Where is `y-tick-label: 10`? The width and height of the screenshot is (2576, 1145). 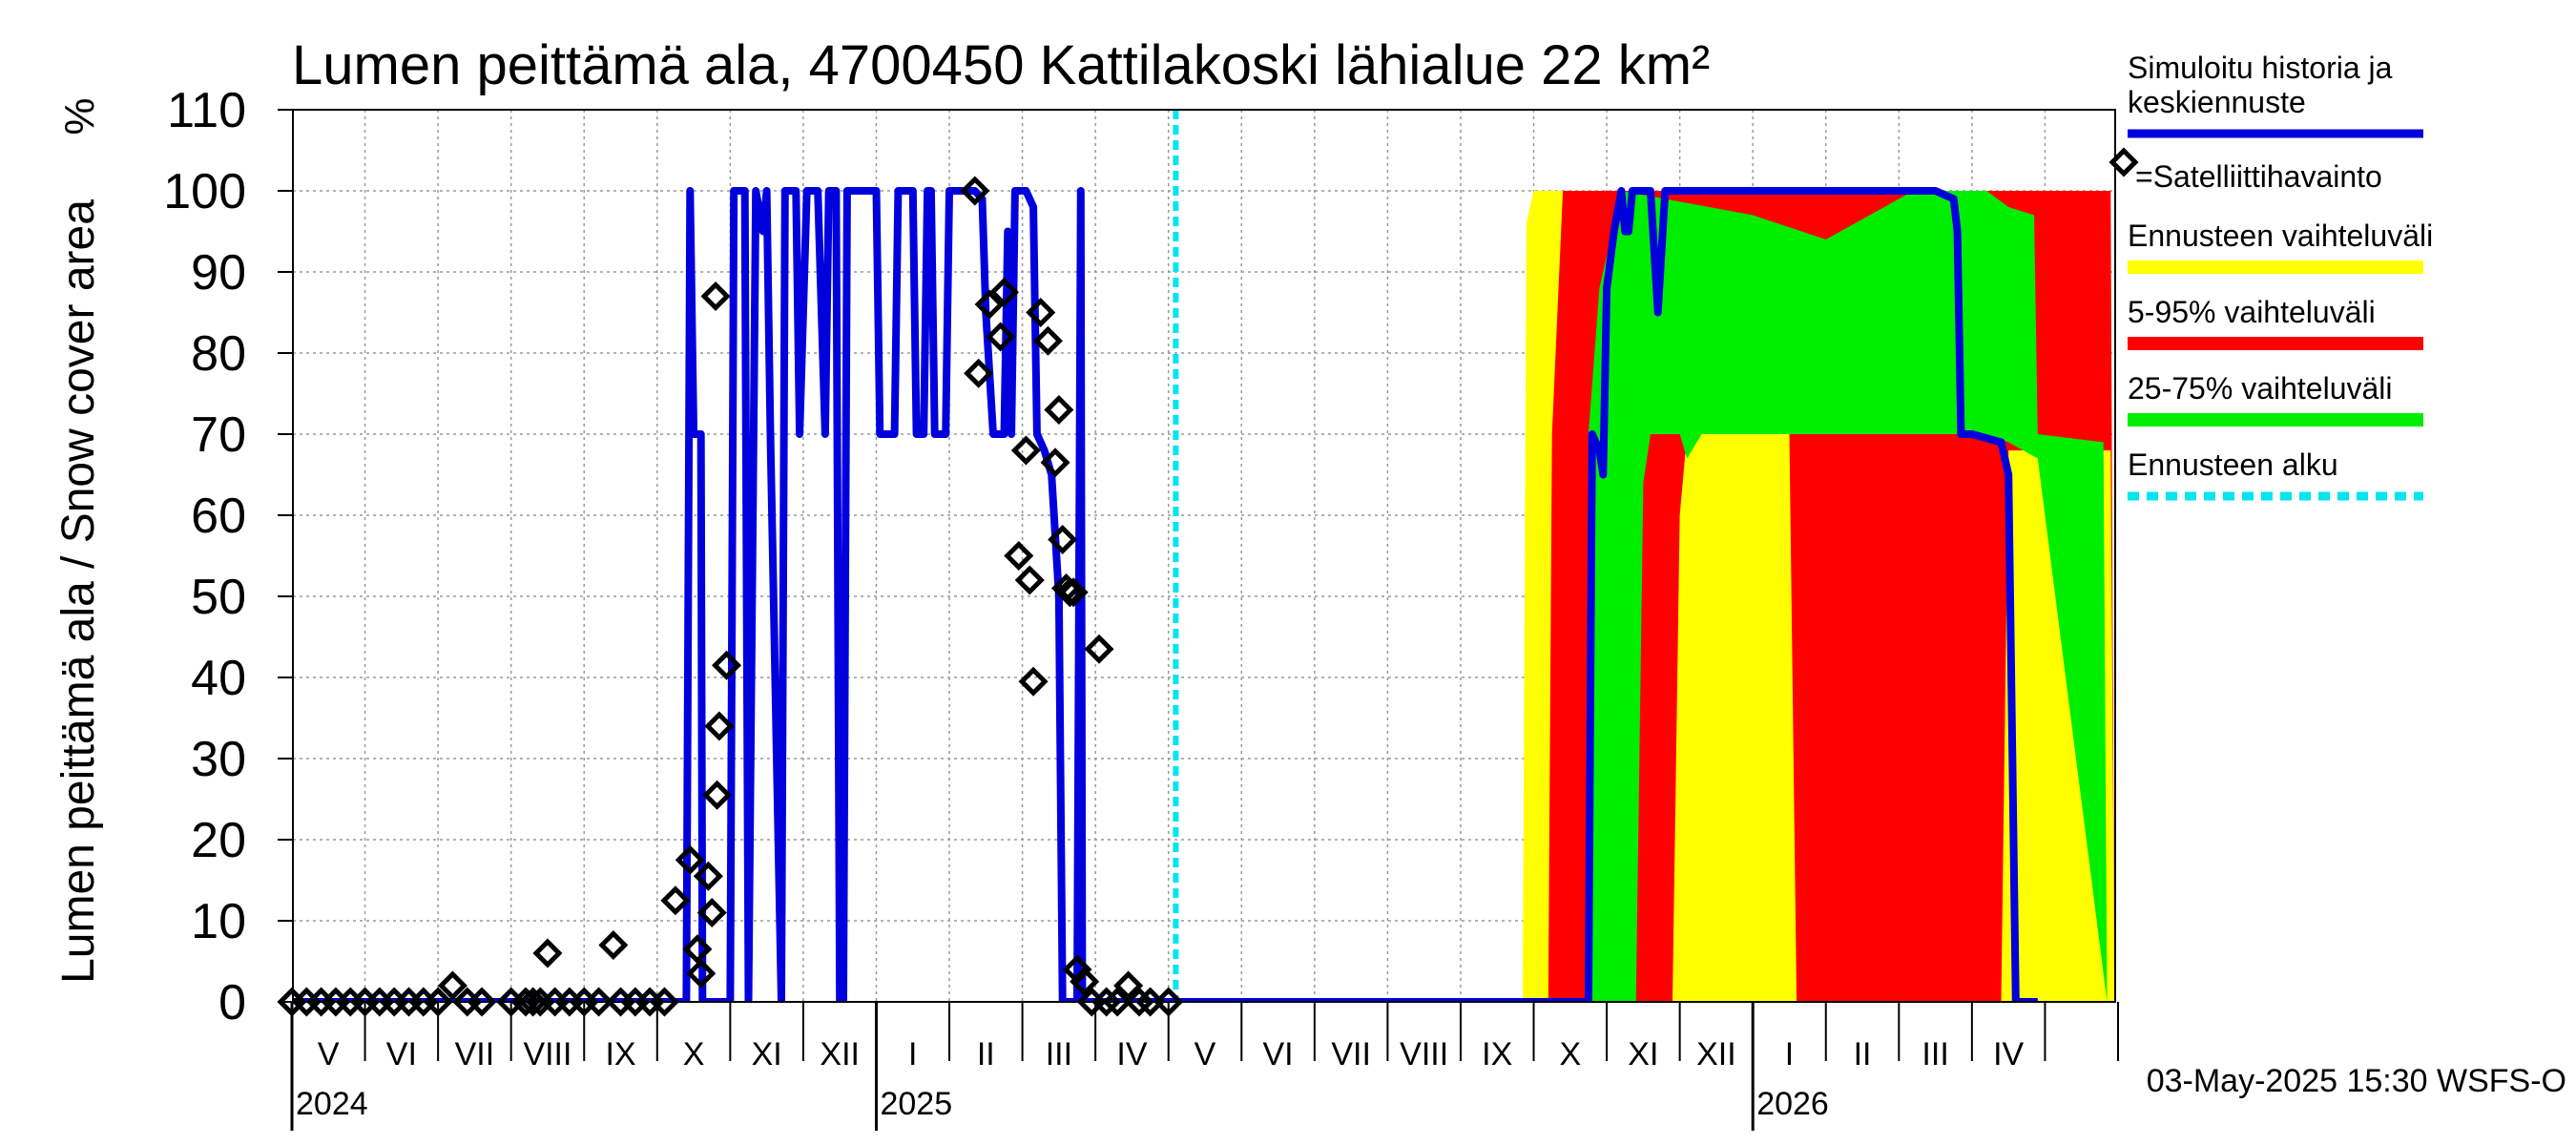
y-tick-label: 10 is located at coordinates (218, 922).